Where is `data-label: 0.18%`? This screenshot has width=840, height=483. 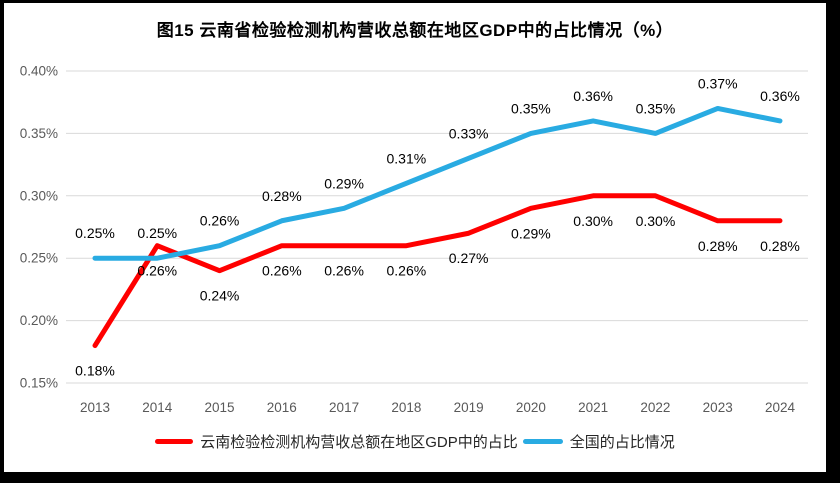
data-label: 0.18% is located at coordinates (95, 371).